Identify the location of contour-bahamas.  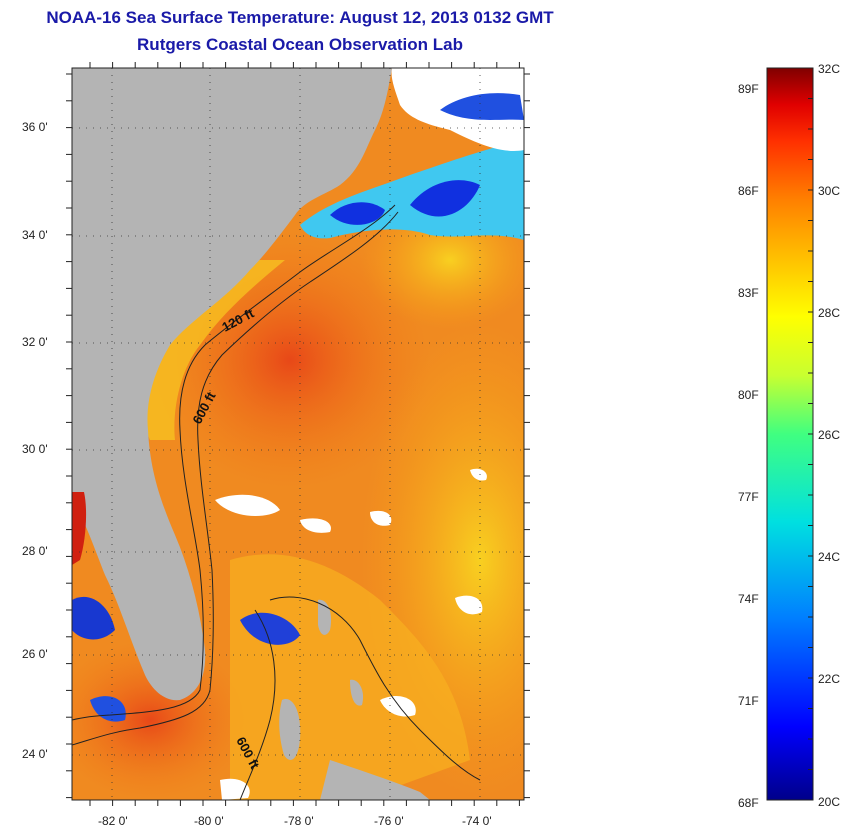
(375, 688).